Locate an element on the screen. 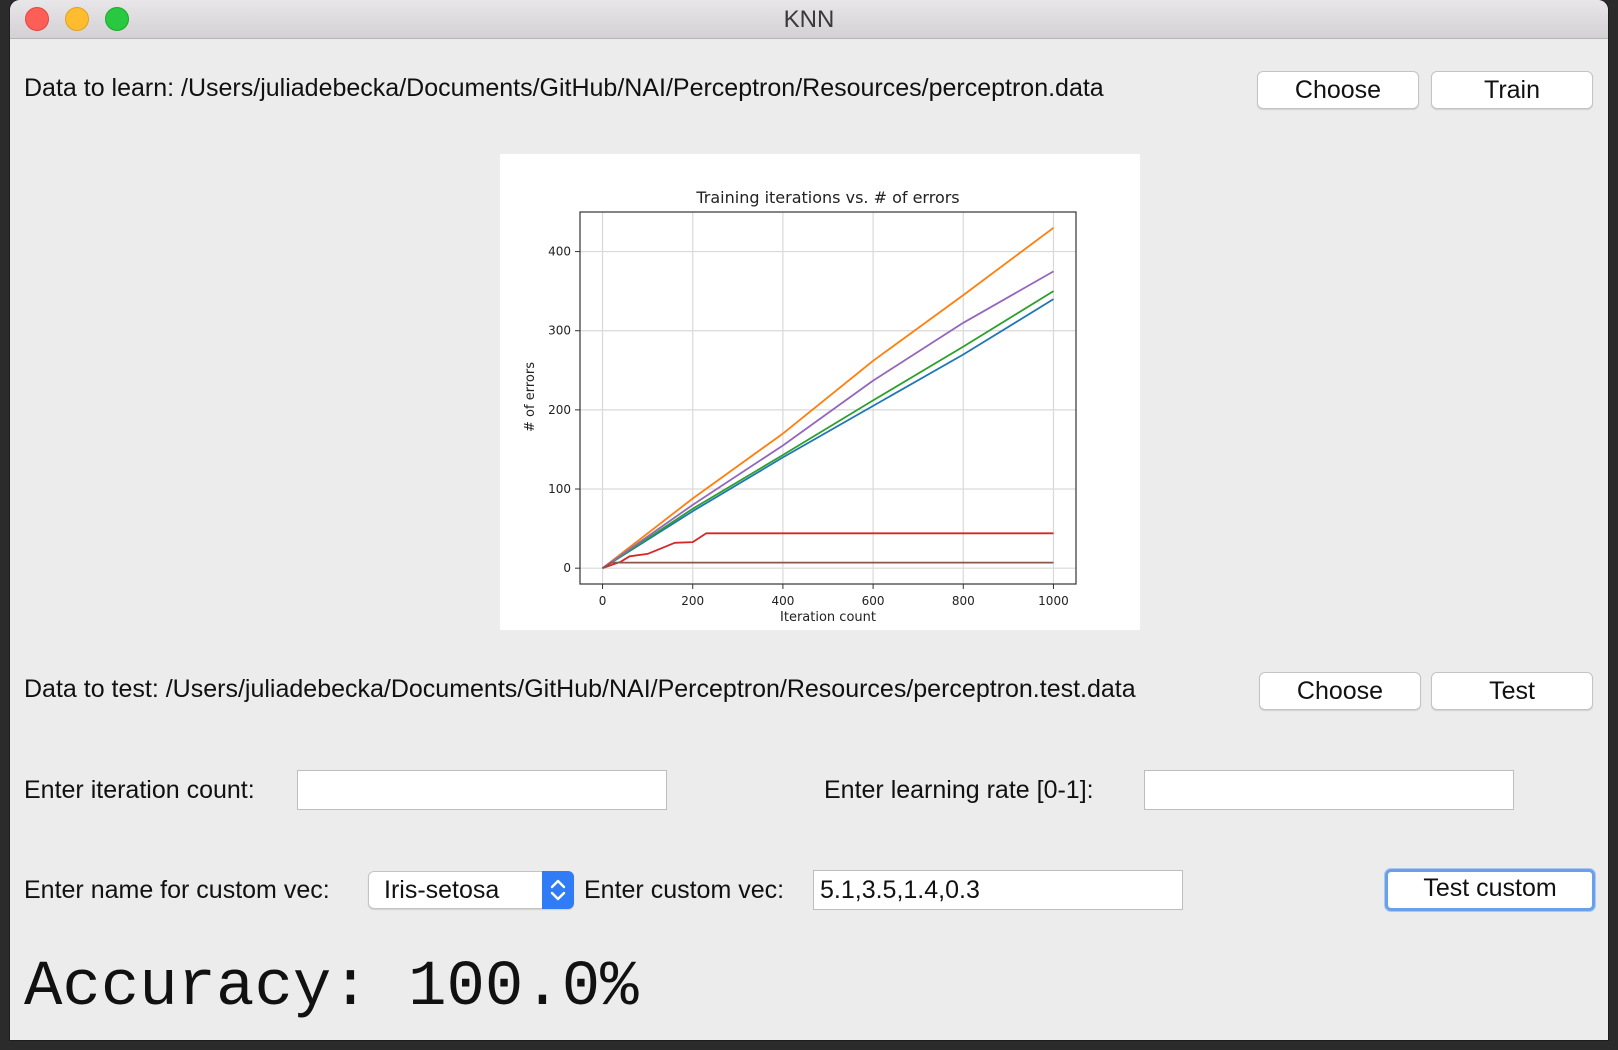  chart-series-group is located at coordinates (828, 398).